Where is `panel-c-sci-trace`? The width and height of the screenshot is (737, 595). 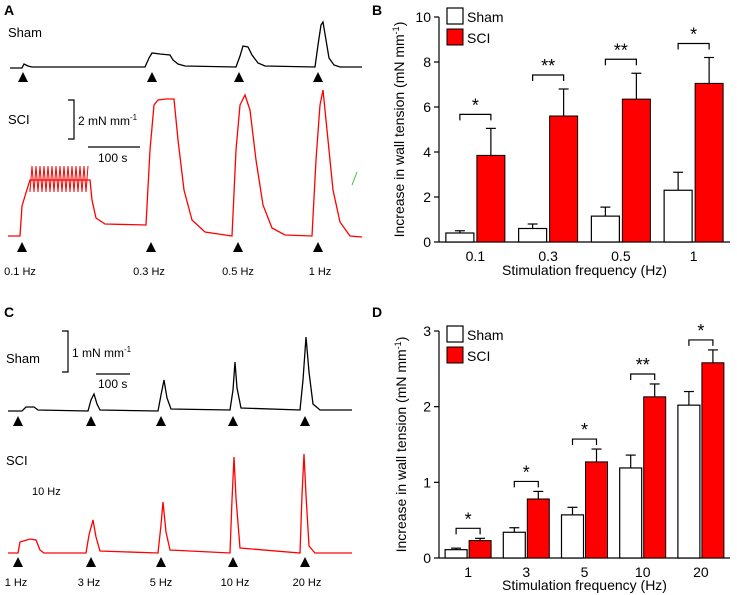 panel-c-sci-trace is located at coordinates (180, 503).